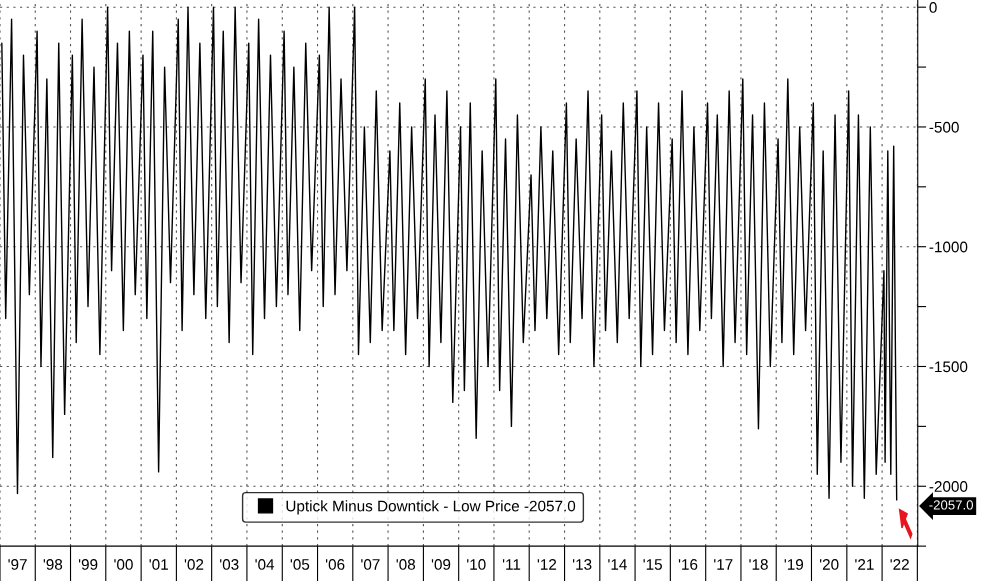 The image size is (1003, 581). Describe the element at coordinates (158, 564) in the screenshot. I see `x-tick-label: '01` at that location.